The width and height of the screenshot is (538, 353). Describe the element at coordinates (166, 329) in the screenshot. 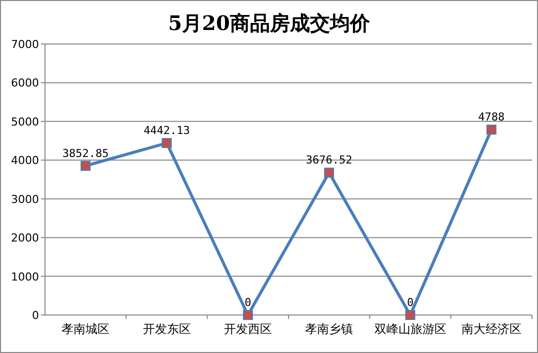

I see `x-tick-label: 开发东区` at that location.